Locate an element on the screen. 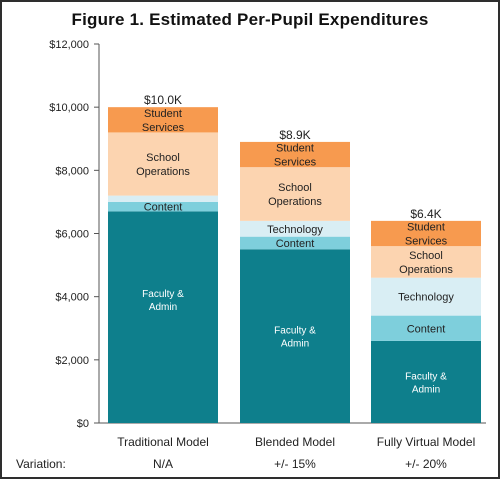  x-category-label: Fully Virtual Model is located at coordinates (426, 442).